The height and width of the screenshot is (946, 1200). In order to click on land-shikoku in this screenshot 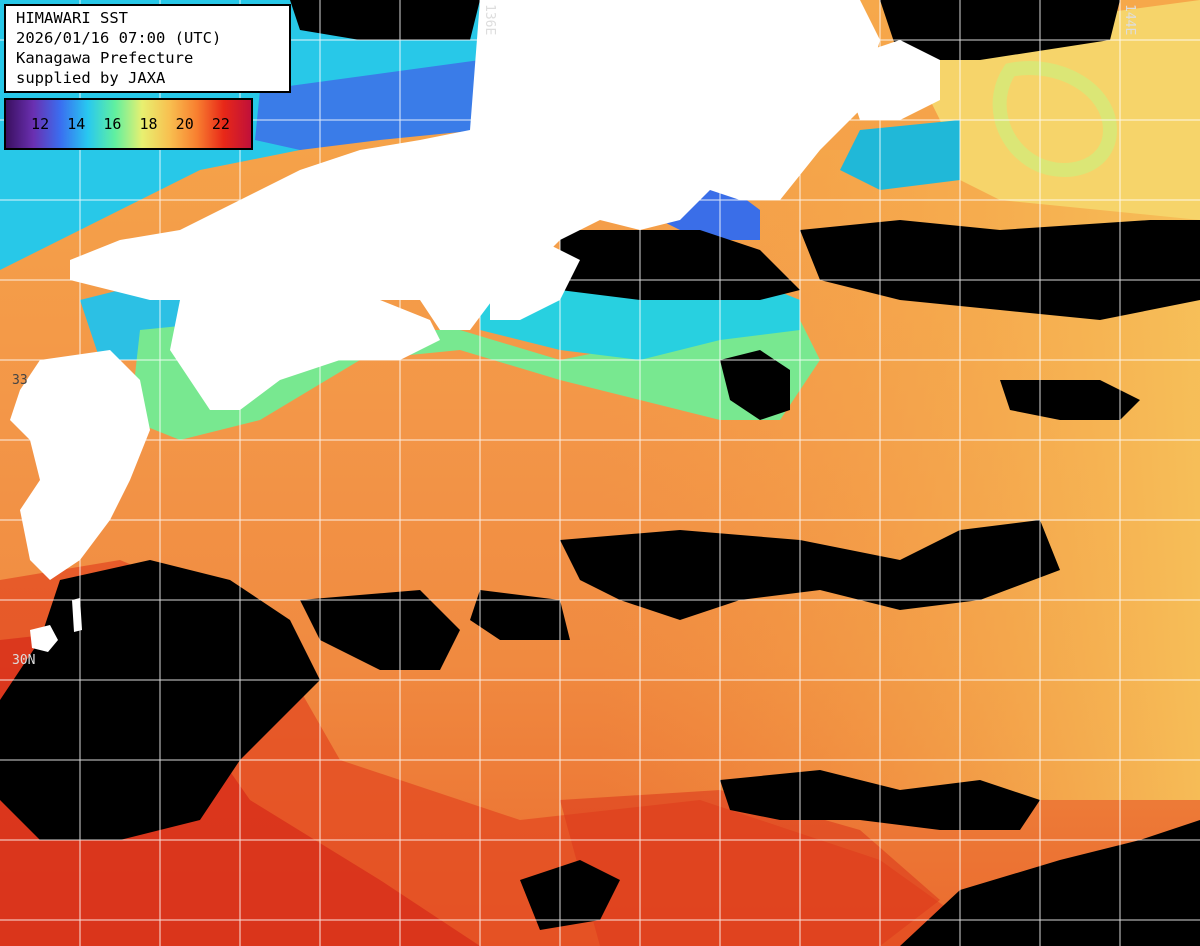, I will do `click(305, 350)`.